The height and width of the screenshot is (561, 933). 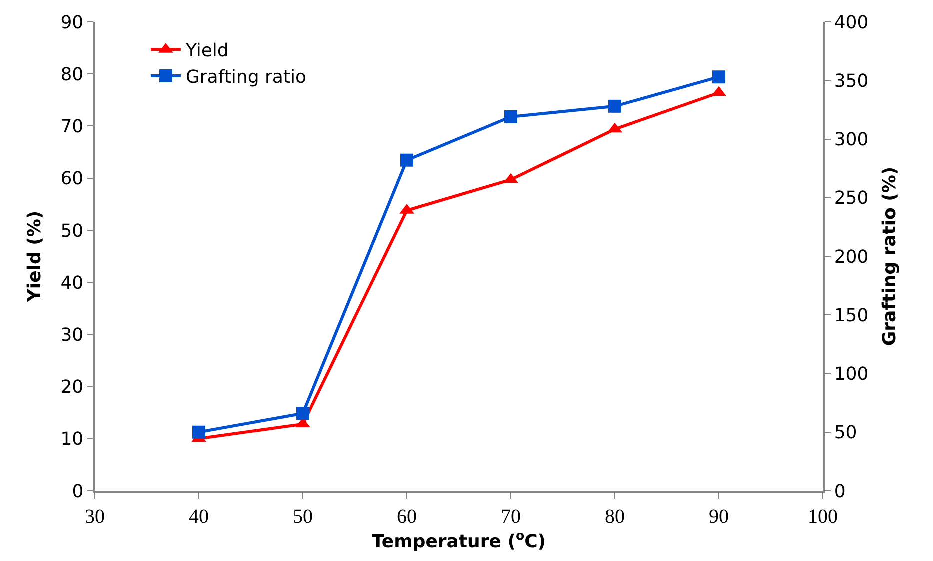 What do you see at coordinates (840, 491) in the screenshot?
I see `y2-tick-label: 0` at bounding box center [840, 491].